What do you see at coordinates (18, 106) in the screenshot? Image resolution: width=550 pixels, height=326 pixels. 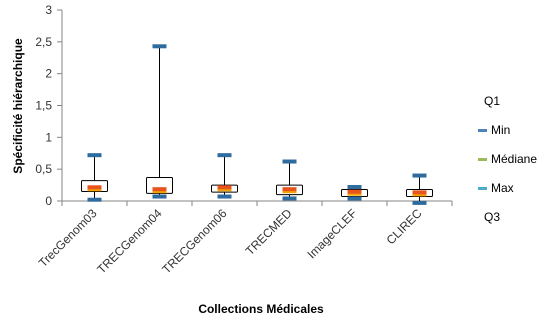 I see `y-axis-title: Spécificité hiérarchique` at bounding box center [18, 106].